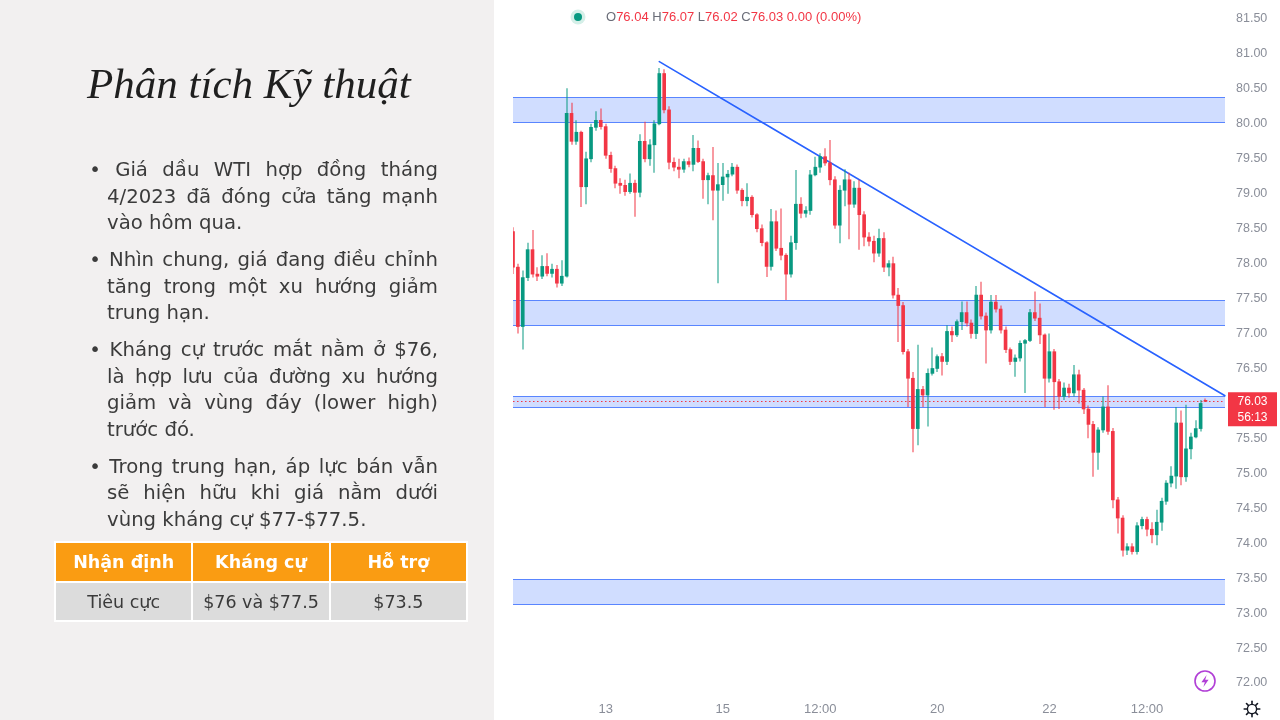 Image resolution: width=1280 pixels, height=720 pixels. I want to click on y-tick-label: 77.50, so click(1252, 298).